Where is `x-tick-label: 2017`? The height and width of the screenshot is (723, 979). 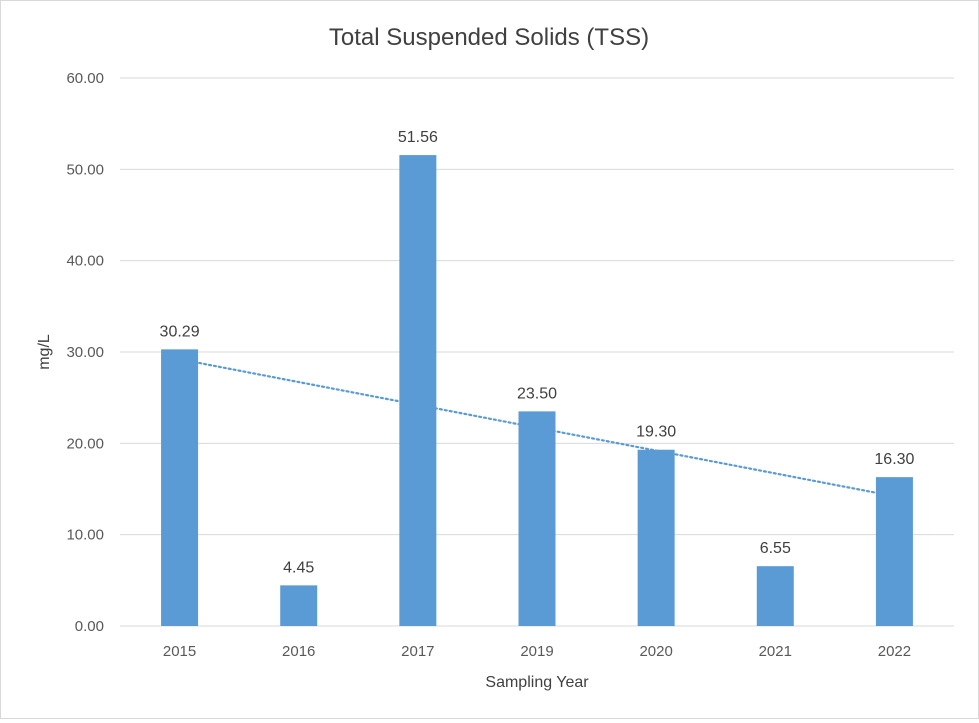 x-tick-label: 2017 is located at coordinates (417, 651).